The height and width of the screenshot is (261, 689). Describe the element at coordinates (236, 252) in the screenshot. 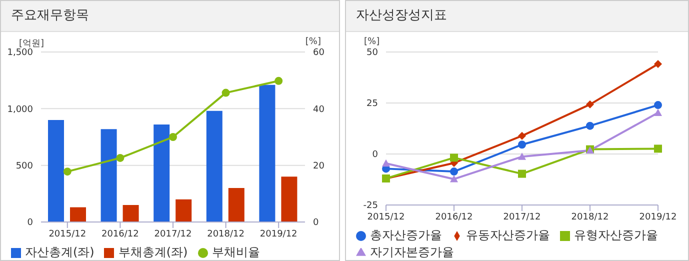

I see `legend-label: 부채비율` at that location.